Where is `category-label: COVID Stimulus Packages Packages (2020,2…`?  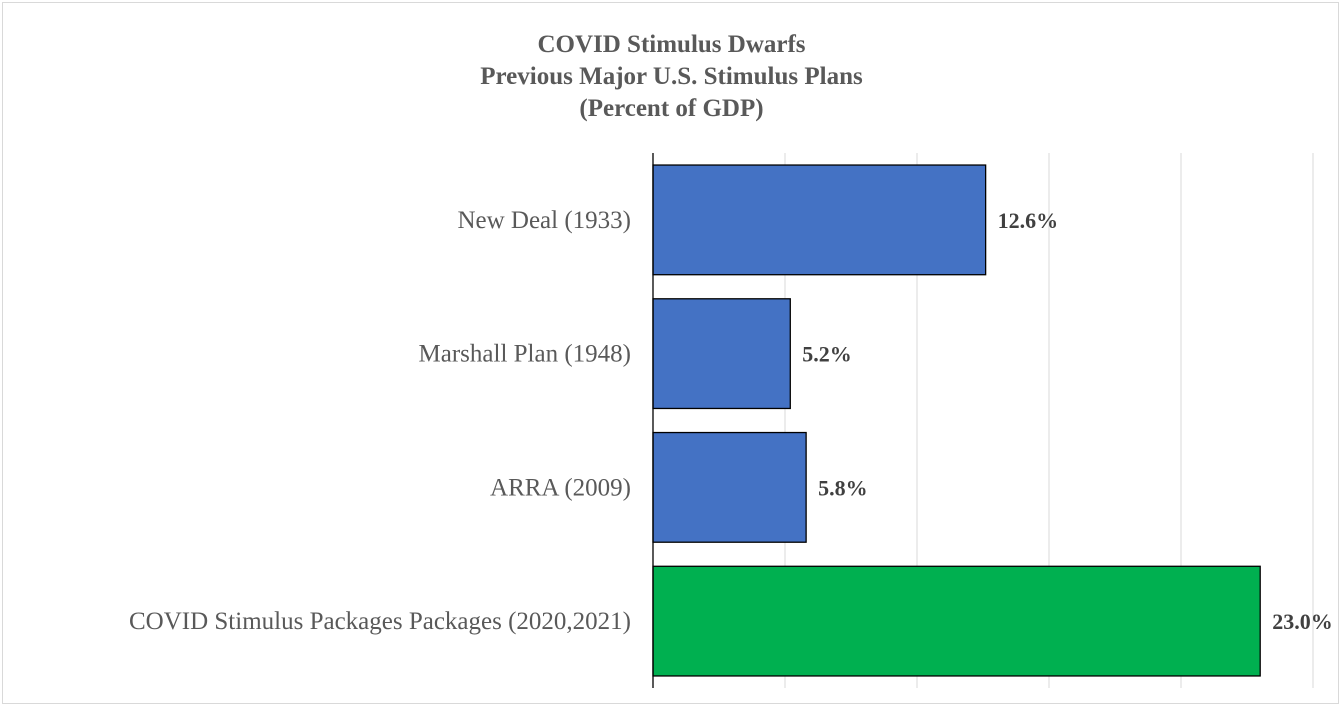 category-label: COVID Stimulus Packages Packages (2020,2… is located at coordinates (380, 621).